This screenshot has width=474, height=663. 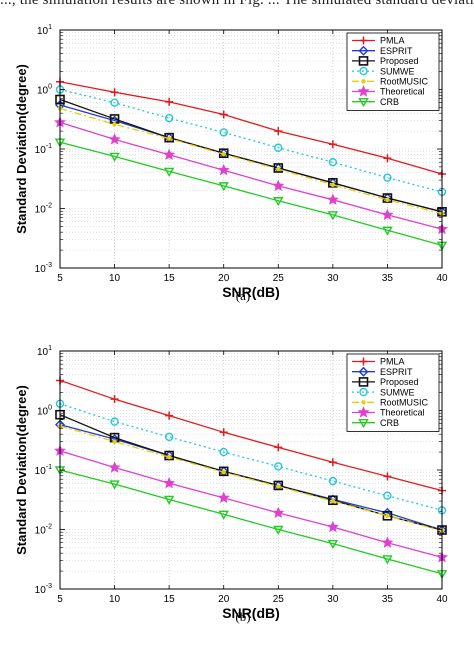 I want to click on legend-entry: RootMUSIC, so click(x=390, y=82).